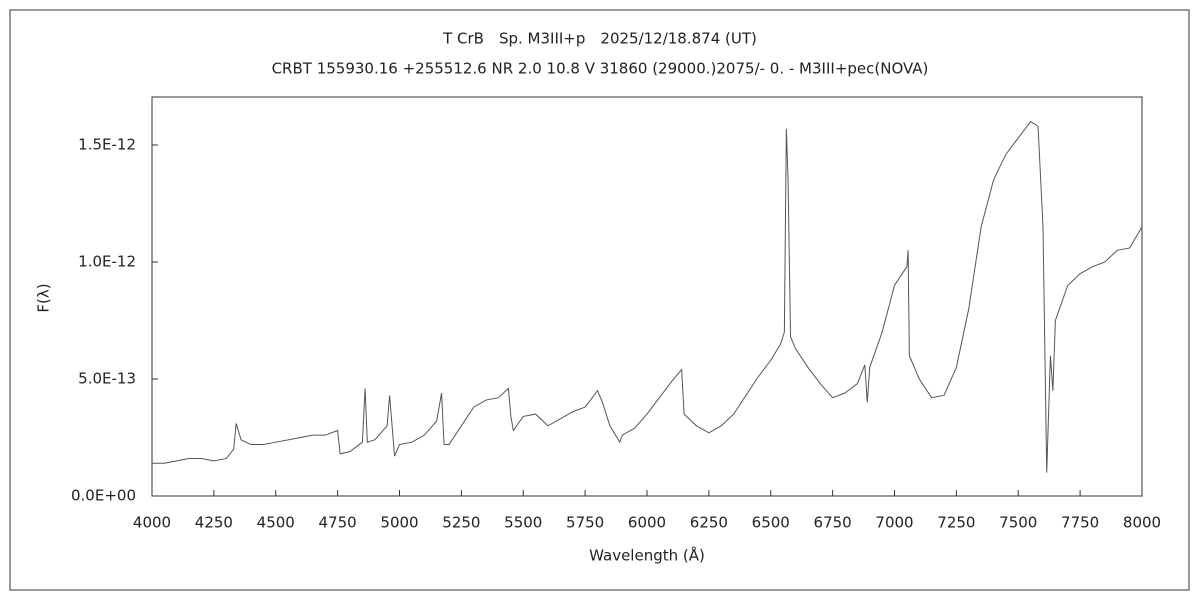 The width and height of the screenshot is (1200, 600). I want to click on x-tick-label: 5750, so click(585, 523).